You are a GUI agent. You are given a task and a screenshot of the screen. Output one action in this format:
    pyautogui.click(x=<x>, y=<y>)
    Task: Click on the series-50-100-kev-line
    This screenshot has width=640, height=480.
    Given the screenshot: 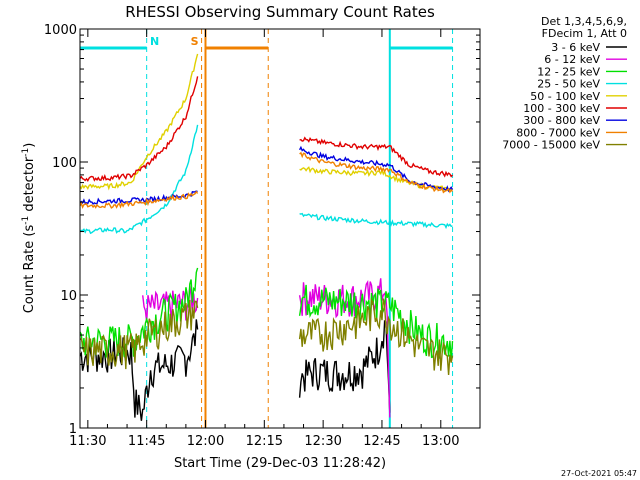 What is the action you would take?
    pyautogui.click(x=376, y=179)
    